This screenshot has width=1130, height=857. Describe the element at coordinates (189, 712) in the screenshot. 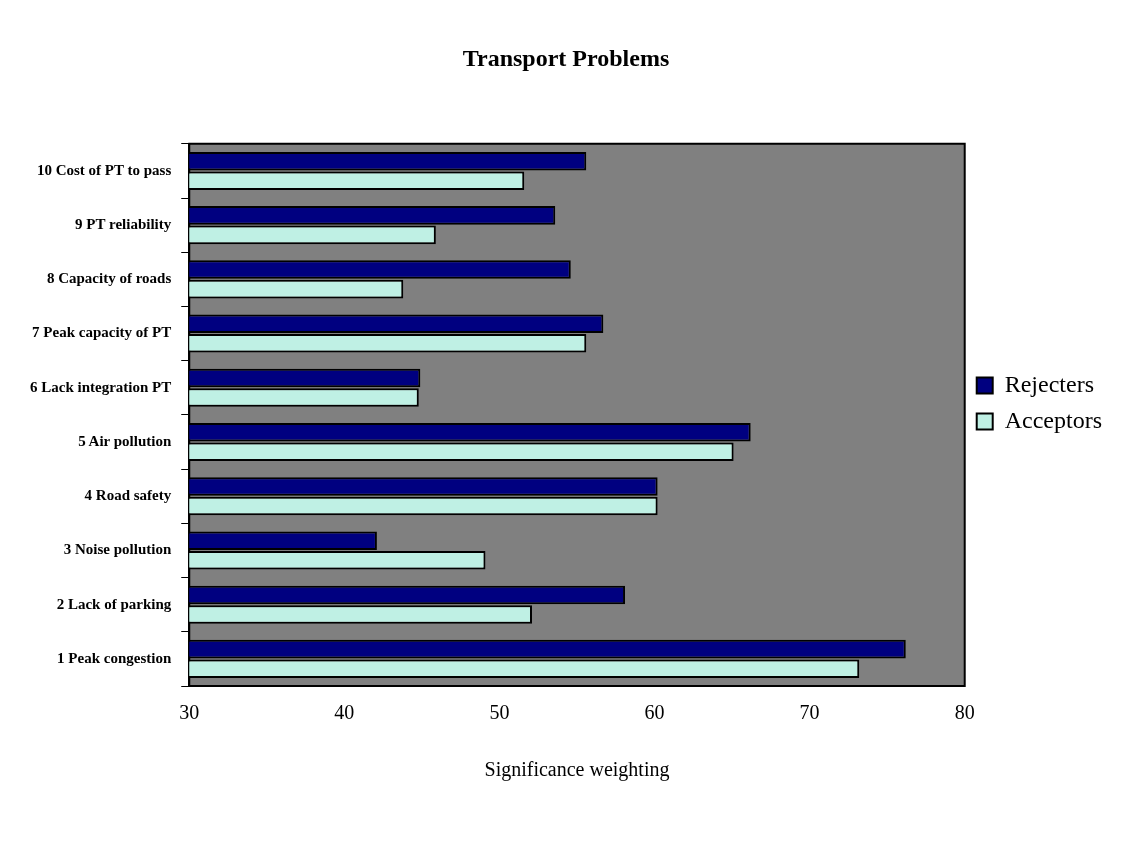

I see `x-tick-label: 30` at that location.